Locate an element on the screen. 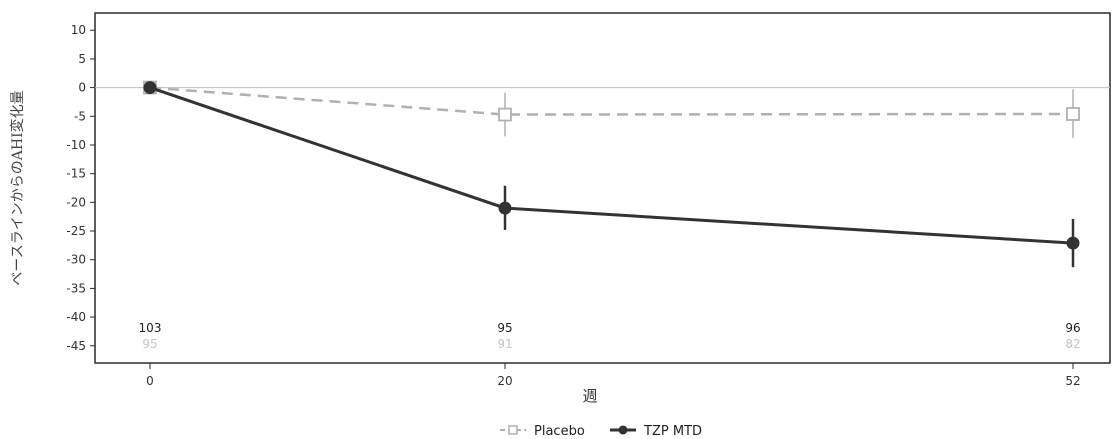  y-tick-label: -20 is located at coordinates (76, 202).